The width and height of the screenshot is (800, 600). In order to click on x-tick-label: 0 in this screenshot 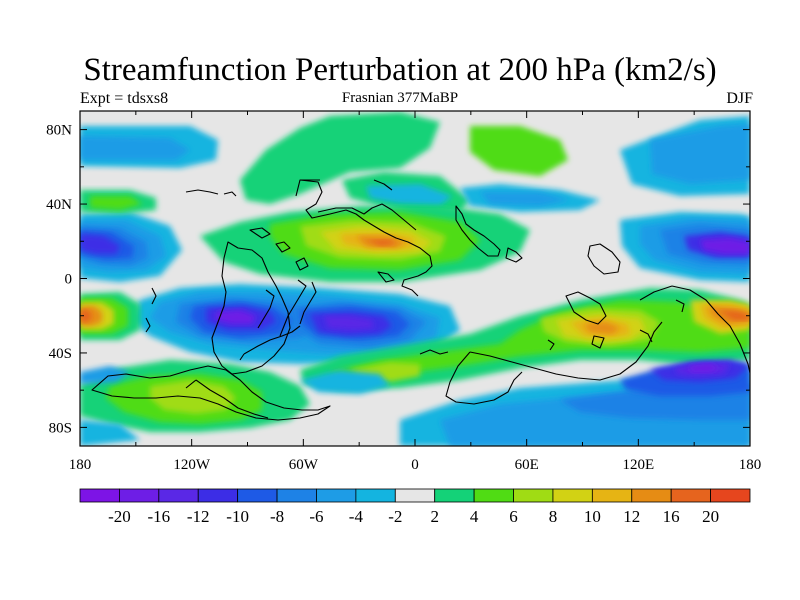, I will do `click(415, 465)`.